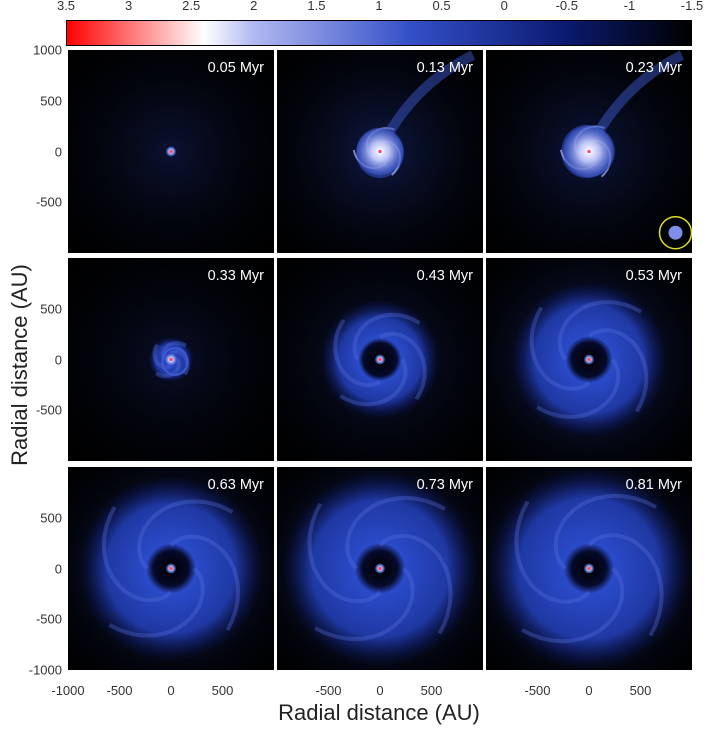  Describe the element at coordinates (504, 6) in the screenshot. I see `colorbar-tick-label: 0` at that location.